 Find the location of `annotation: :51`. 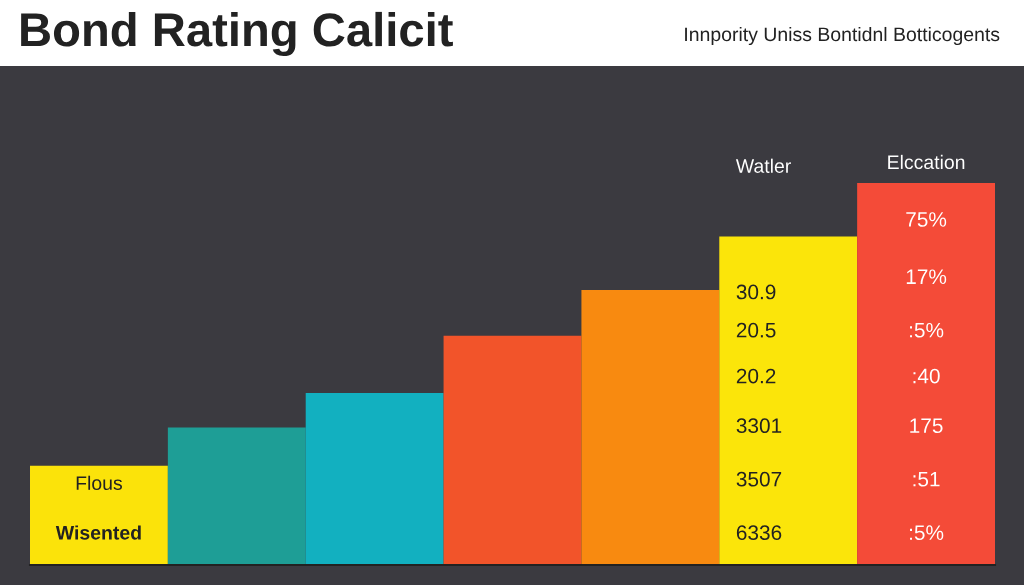

annotation: :51 is located at coordinates (926, 479).